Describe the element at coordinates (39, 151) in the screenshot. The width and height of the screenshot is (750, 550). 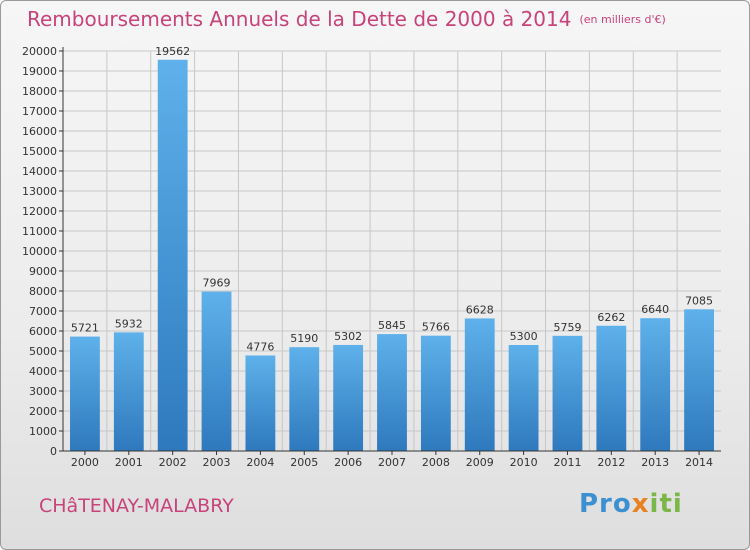
I see `y-tick-label: 15000` at that location.